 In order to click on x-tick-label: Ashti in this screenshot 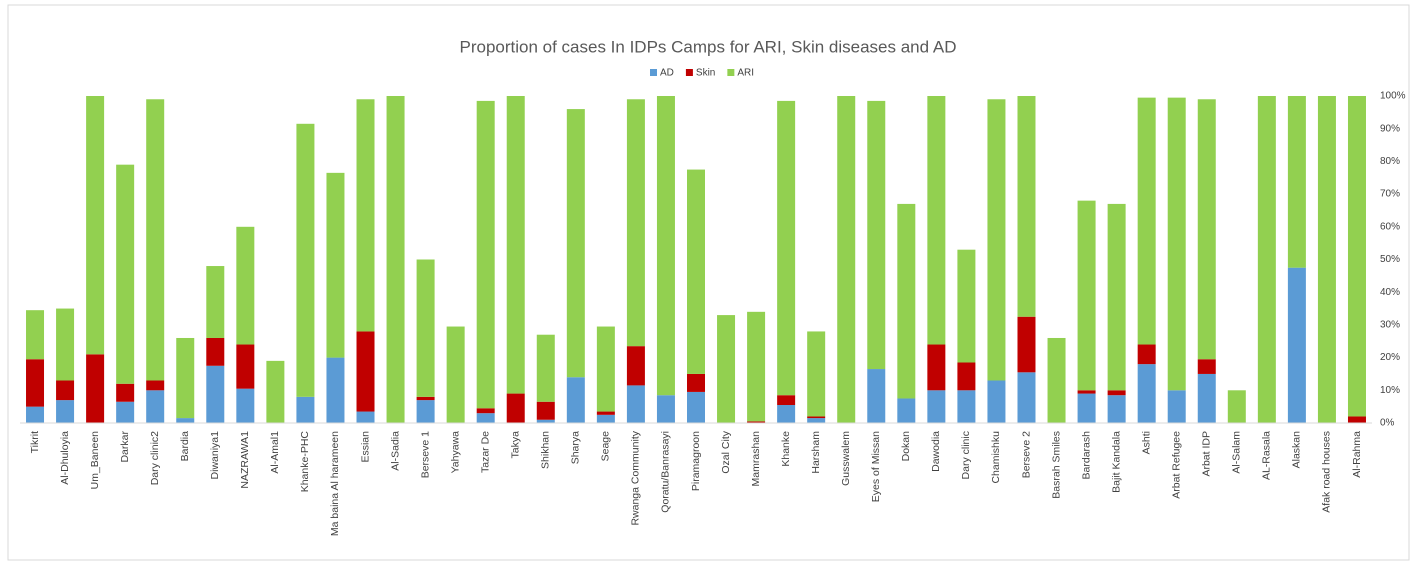, I will do `click(1146, 442)`.